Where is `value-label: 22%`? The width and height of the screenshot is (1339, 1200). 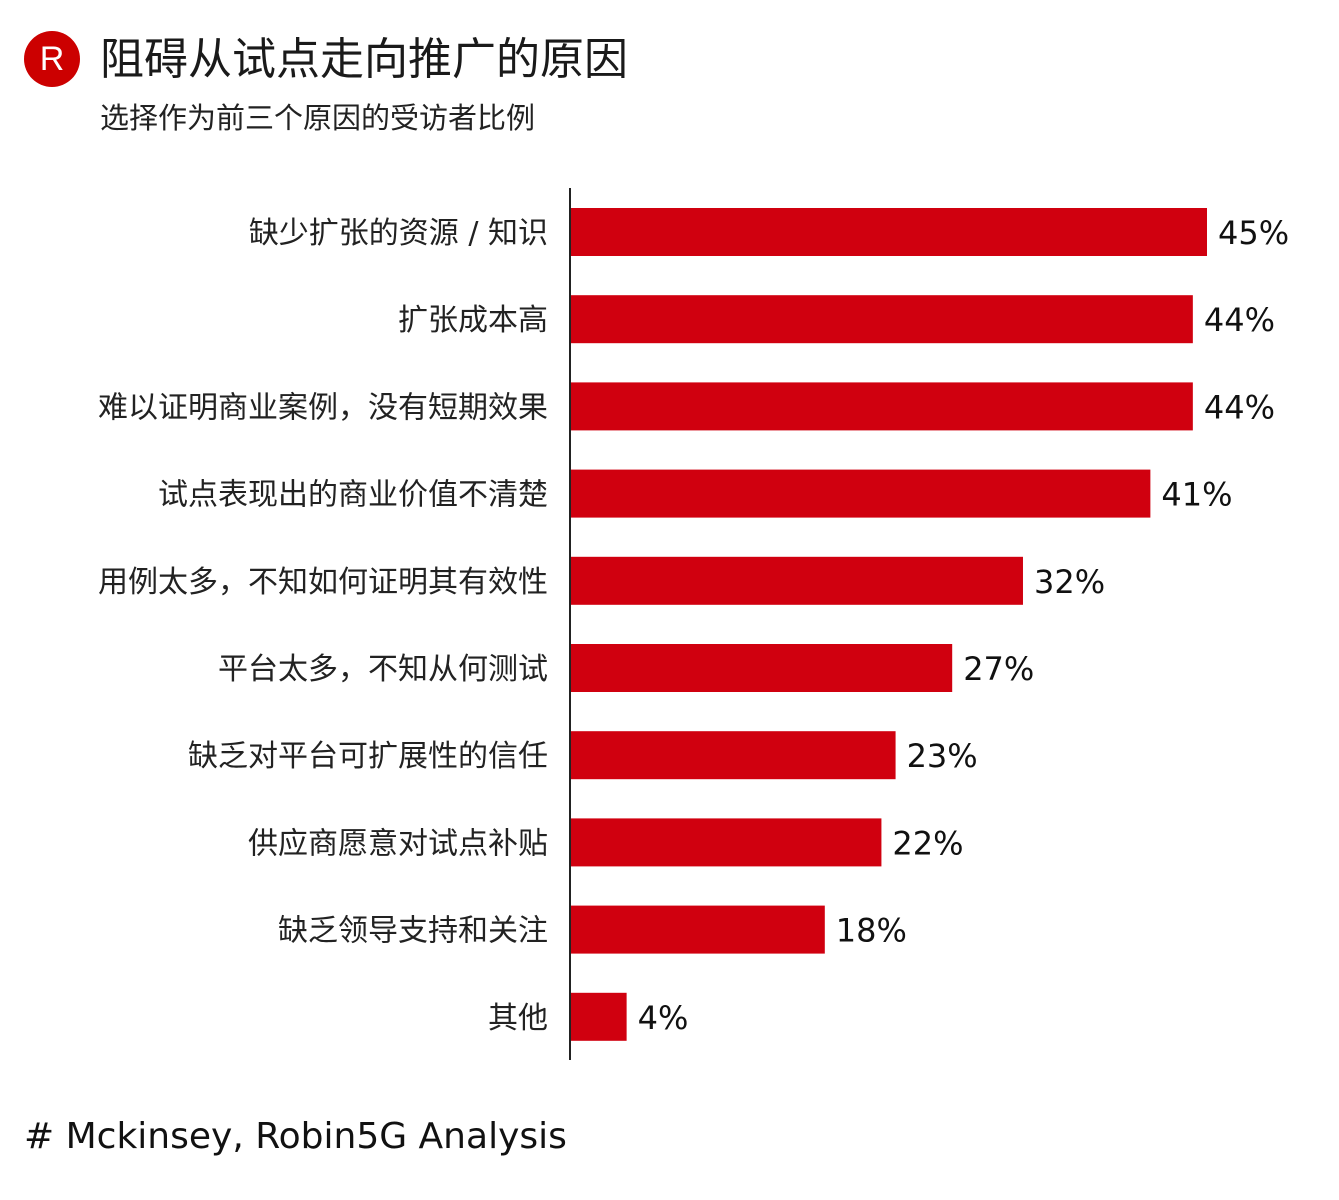 value-label: 22% is located at coordinates (927, 843).